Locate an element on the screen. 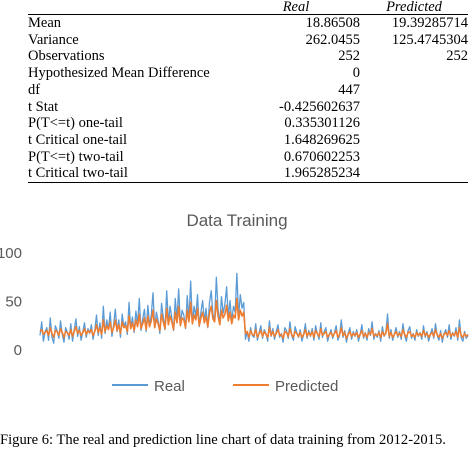 Image resolution: width=474 pixels, height=453 pixels. table-row: df 447 is located at coordinates (248, 90).